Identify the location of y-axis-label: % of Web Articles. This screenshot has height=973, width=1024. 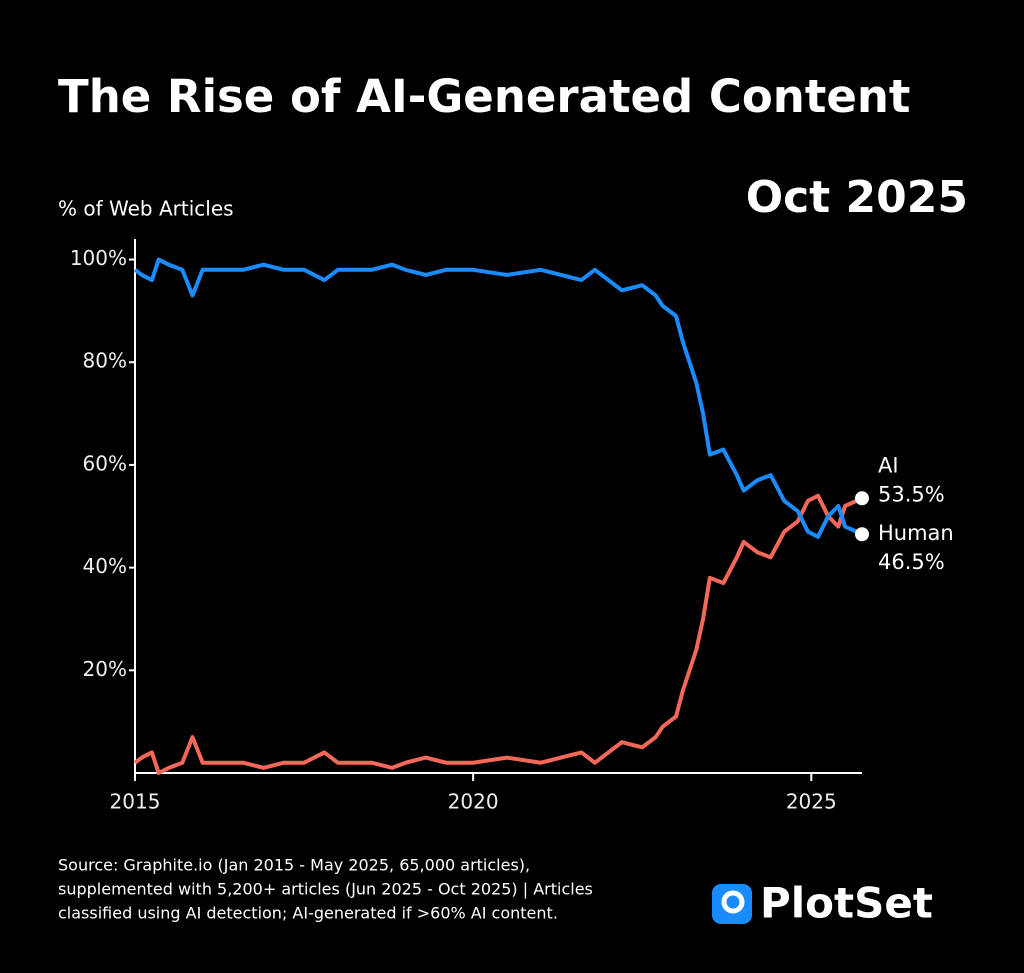
(146, 209).